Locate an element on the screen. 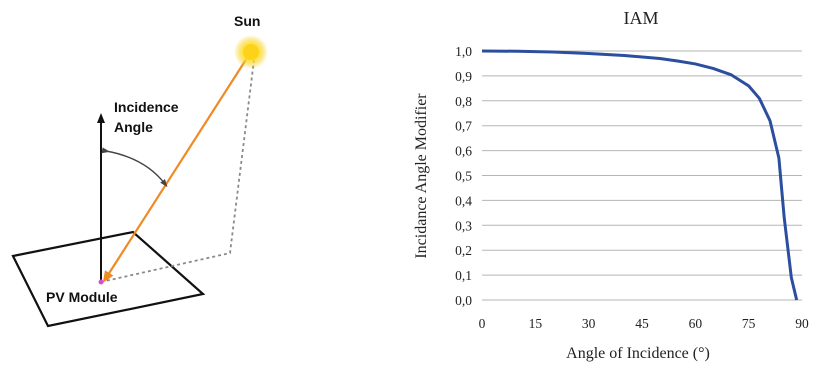  x-axis-label: Angle of Incidence (°) is located at coordinates (638, 353).